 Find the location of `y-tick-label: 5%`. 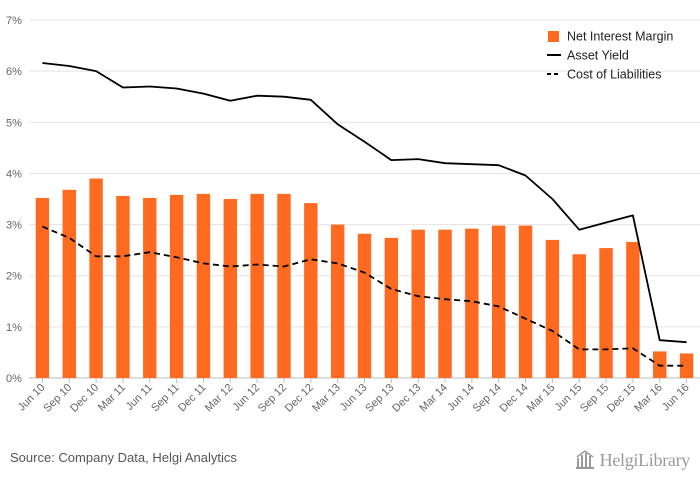

y-tick-label: 5% is located at coordinates (14, 123).